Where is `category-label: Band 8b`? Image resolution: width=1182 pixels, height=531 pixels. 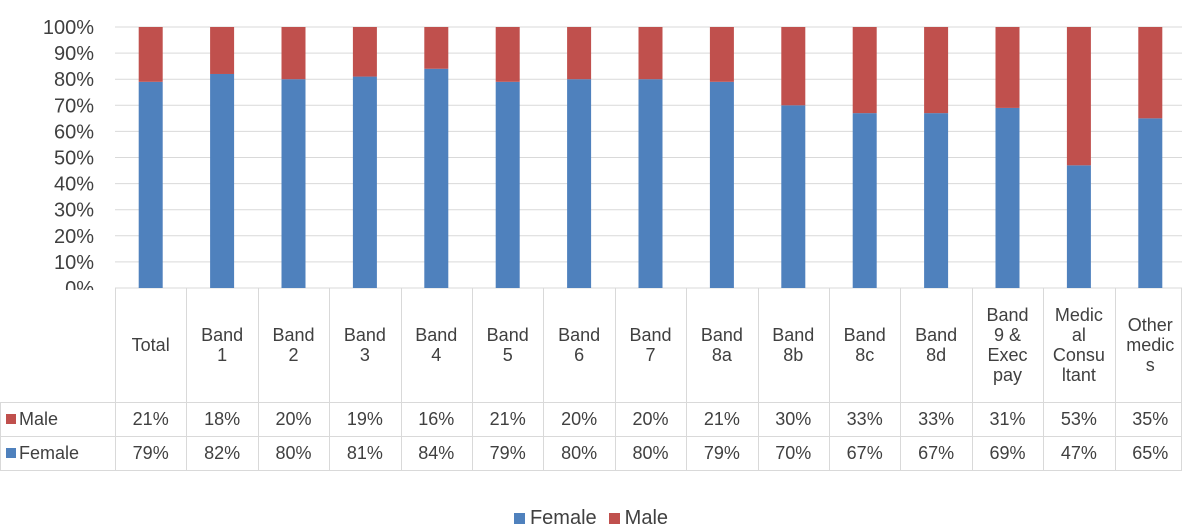 category-label: Band 8b is located at coordinates (793, 345).